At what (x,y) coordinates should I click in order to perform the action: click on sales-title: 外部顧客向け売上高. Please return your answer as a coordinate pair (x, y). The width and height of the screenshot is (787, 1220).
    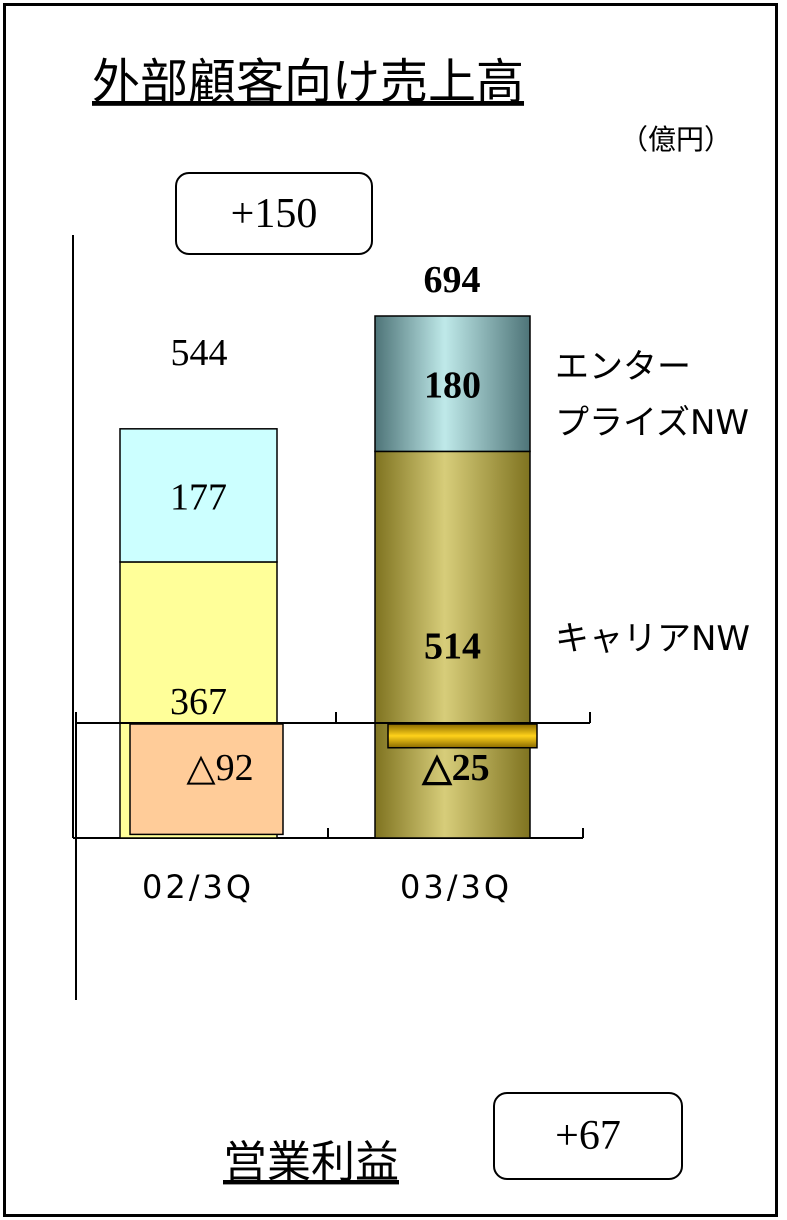
    Looking at the image, I should click on (308, 82).